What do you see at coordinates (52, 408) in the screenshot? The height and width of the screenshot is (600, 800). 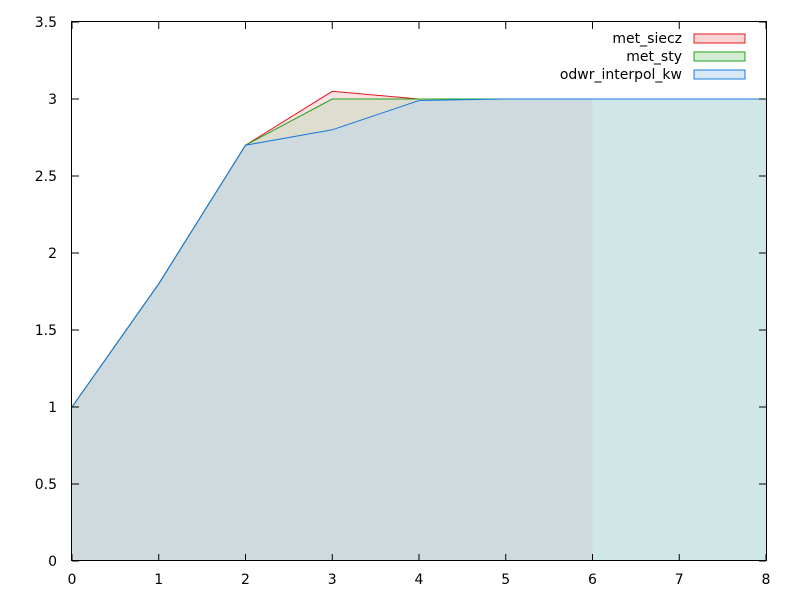 I see `y-tick-label: 1` at bounding box center [52, 408].